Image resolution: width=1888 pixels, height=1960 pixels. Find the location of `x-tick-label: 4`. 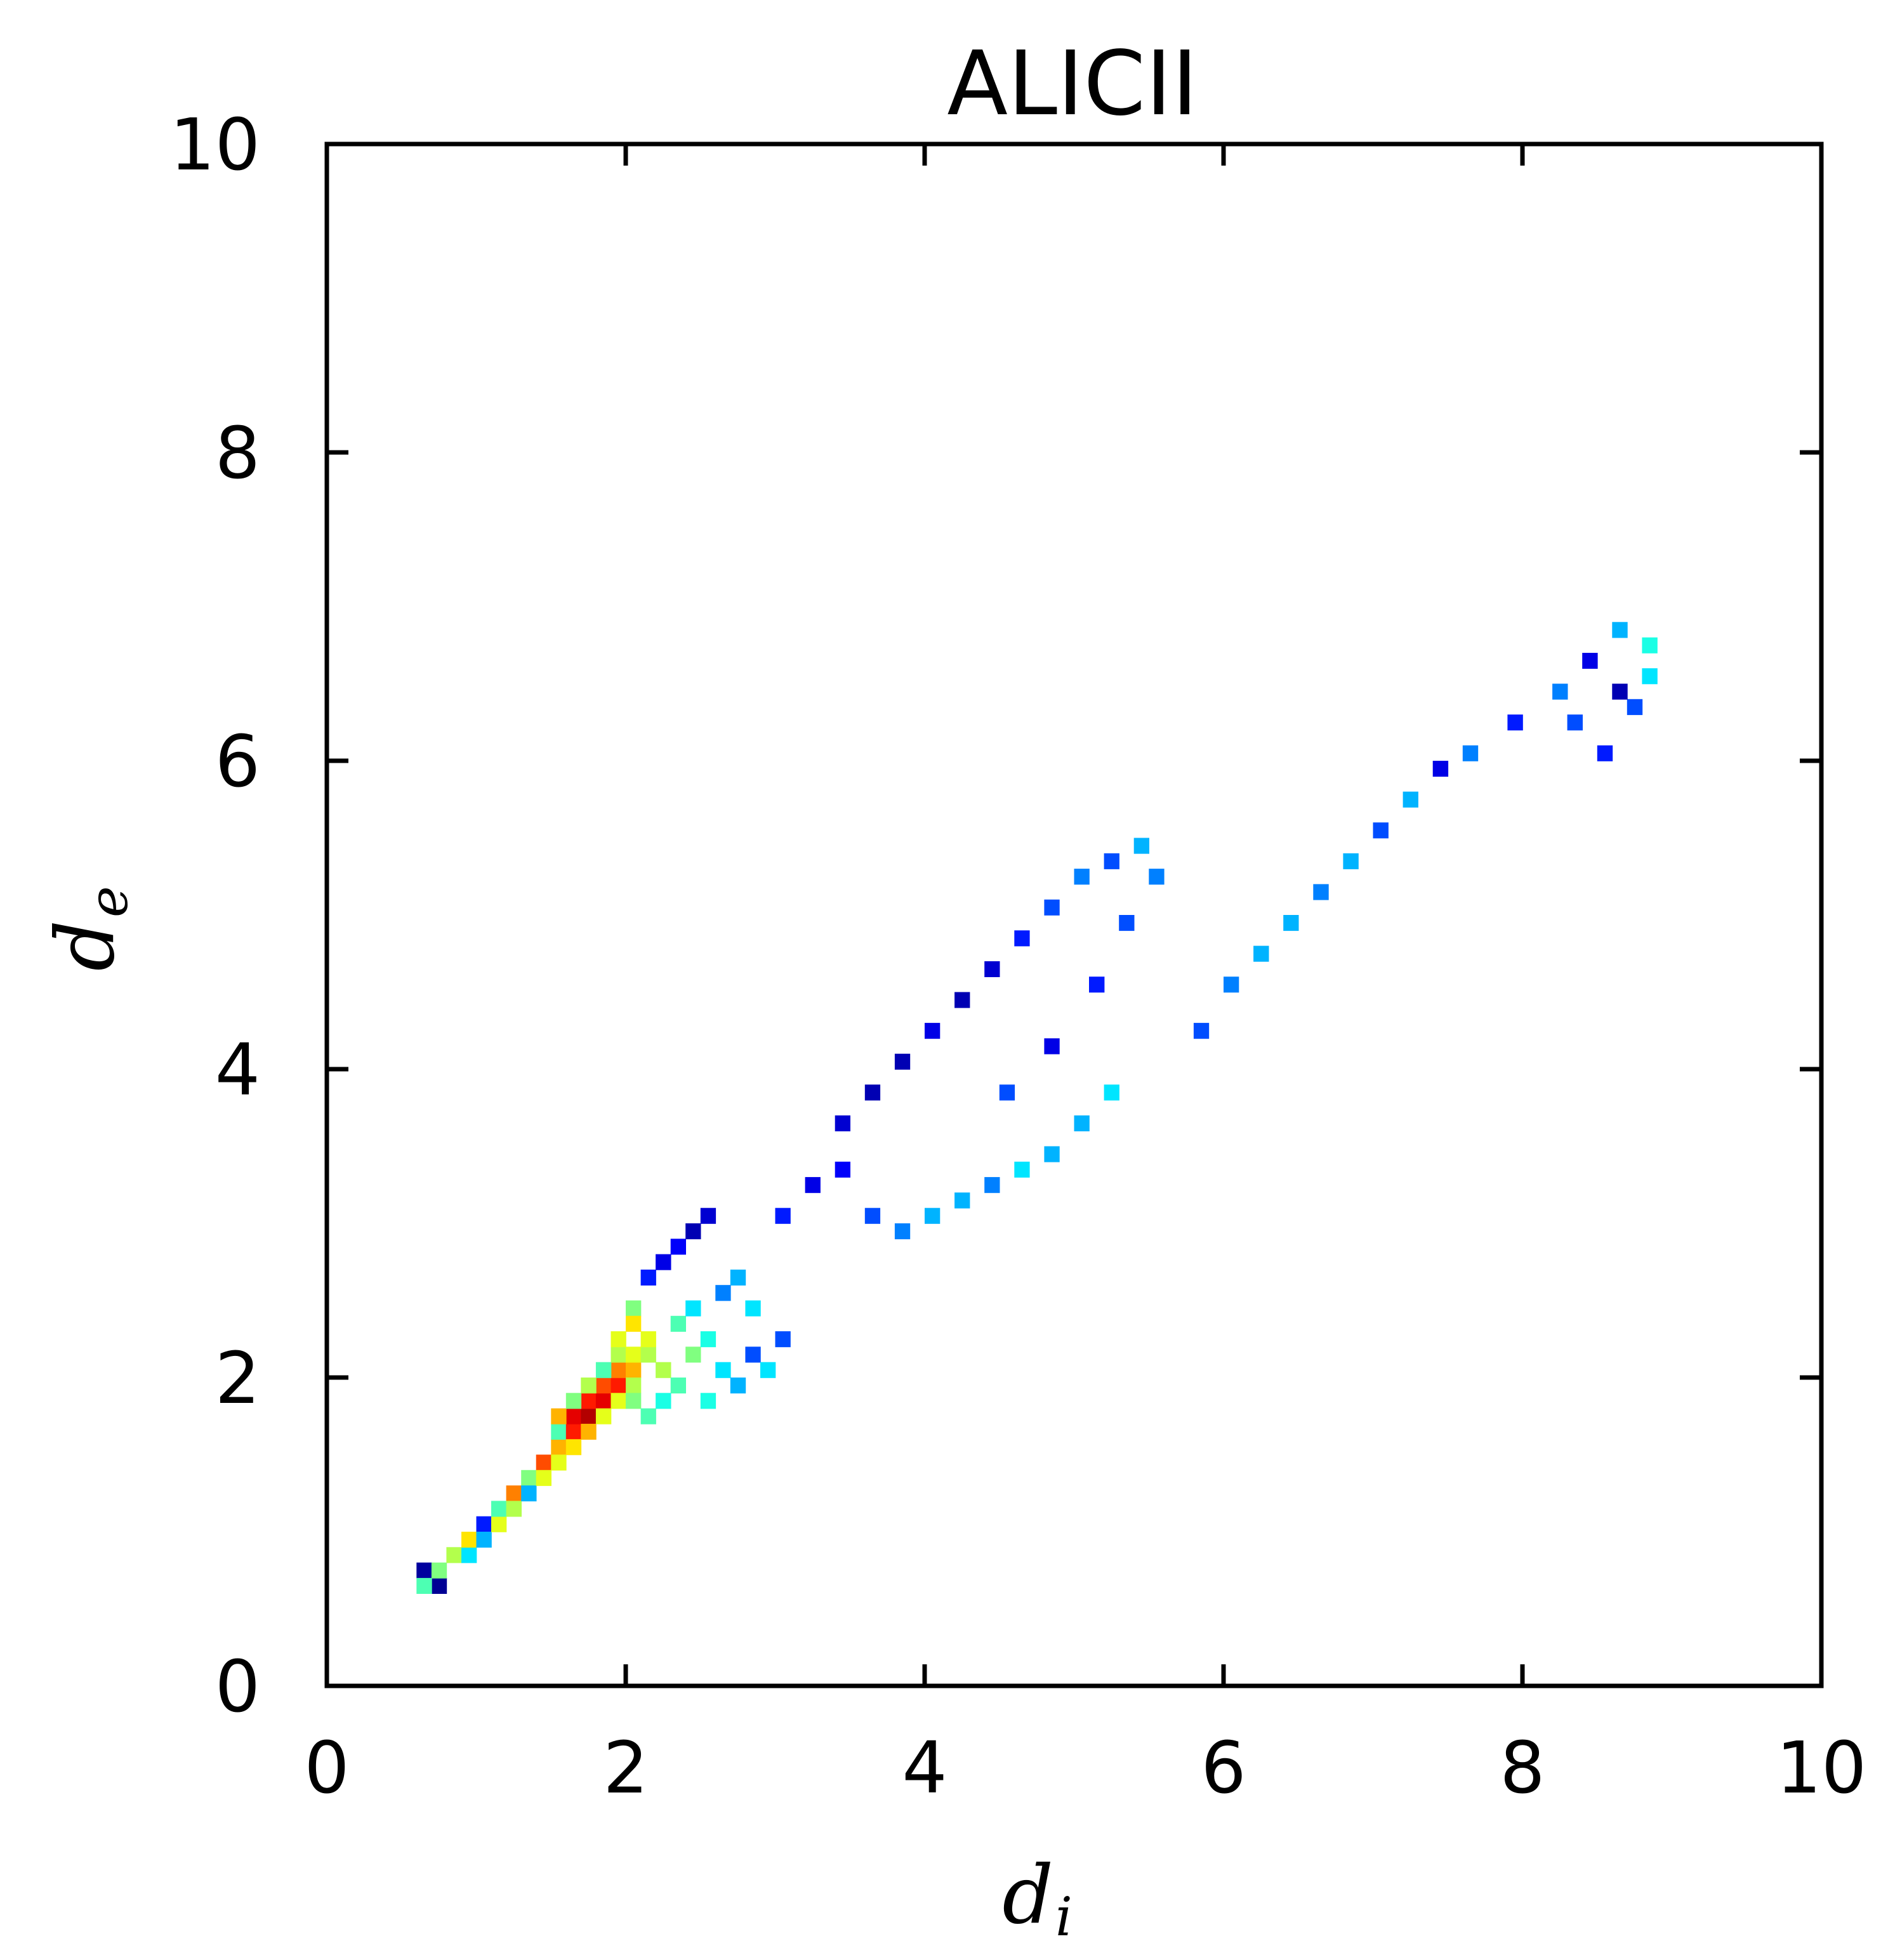

x-tick-label: 4 is located at coordinates (924, 1769).